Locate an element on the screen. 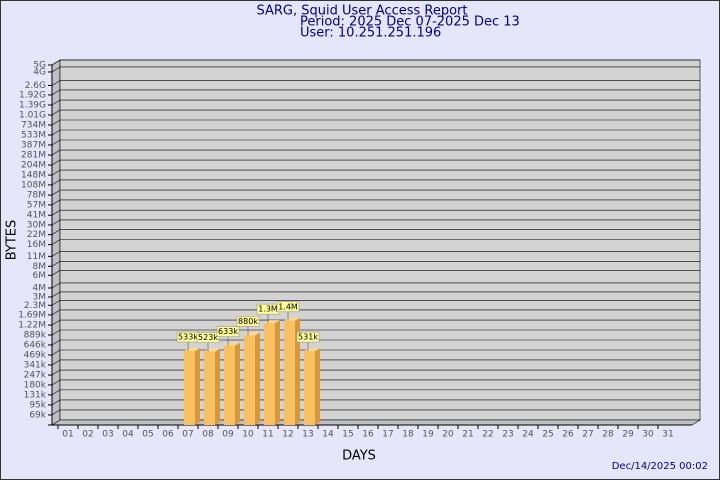 The image size is (720, 480). y-tick-label: 30M is located at coordinates (36, 225).